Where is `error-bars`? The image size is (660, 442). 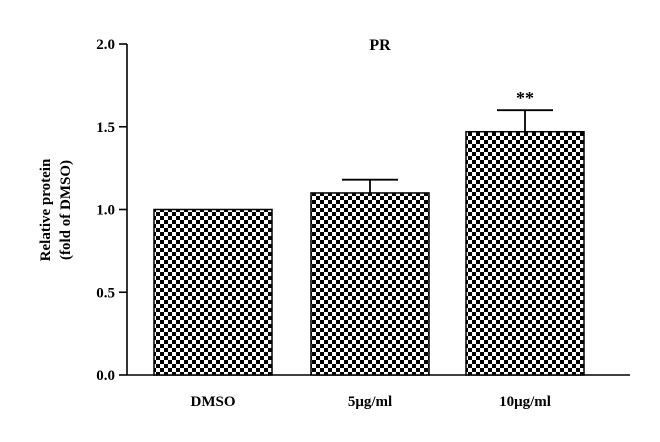
error-bars is located at coordinates (447, 151).